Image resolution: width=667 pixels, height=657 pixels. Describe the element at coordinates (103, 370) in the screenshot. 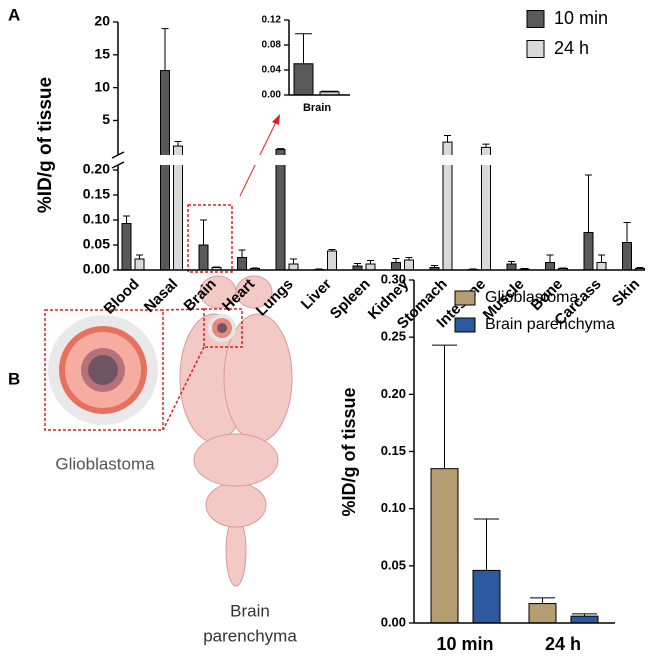

I see `tumor` at that location.